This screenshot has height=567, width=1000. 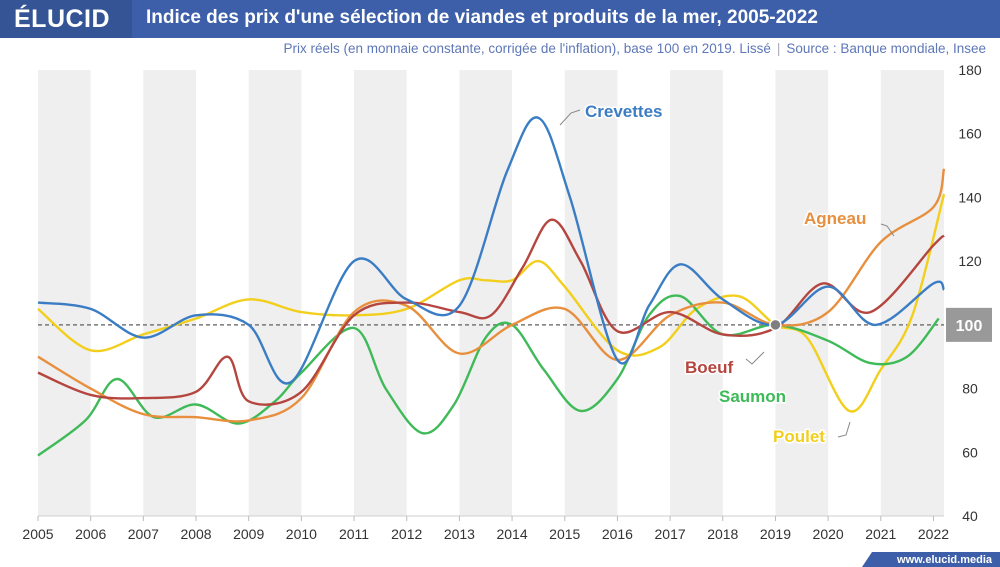 I want to click on label-leader-boeuf, so click(x=755, y=358).